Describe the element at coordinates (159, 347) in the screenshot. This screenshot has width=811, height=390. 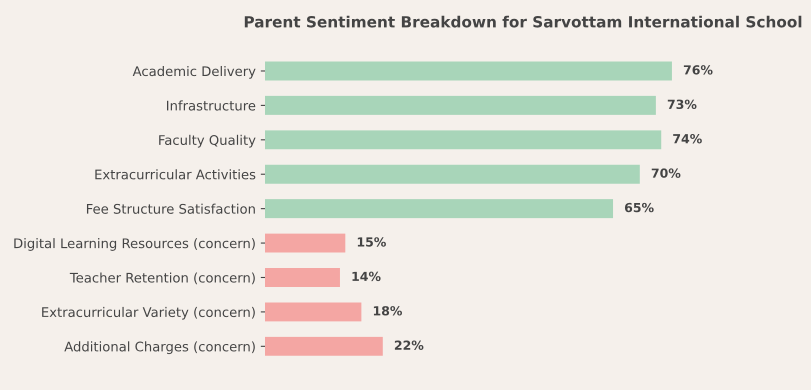
I see `y-tick-label: Additional Charges (concern)` at that location.